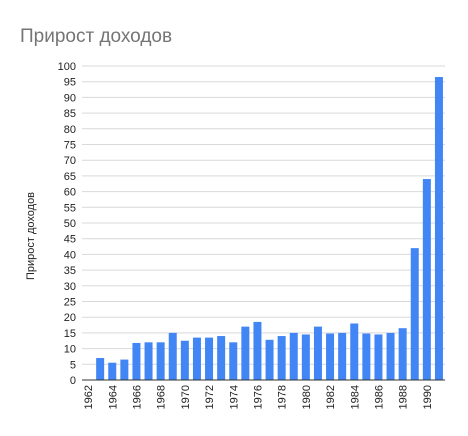 The image size is (468, 436). What do you see at coordinates (70, 350) in the screenshot?
I see `y-tick-label: 10` at bounding box center [70, 350].